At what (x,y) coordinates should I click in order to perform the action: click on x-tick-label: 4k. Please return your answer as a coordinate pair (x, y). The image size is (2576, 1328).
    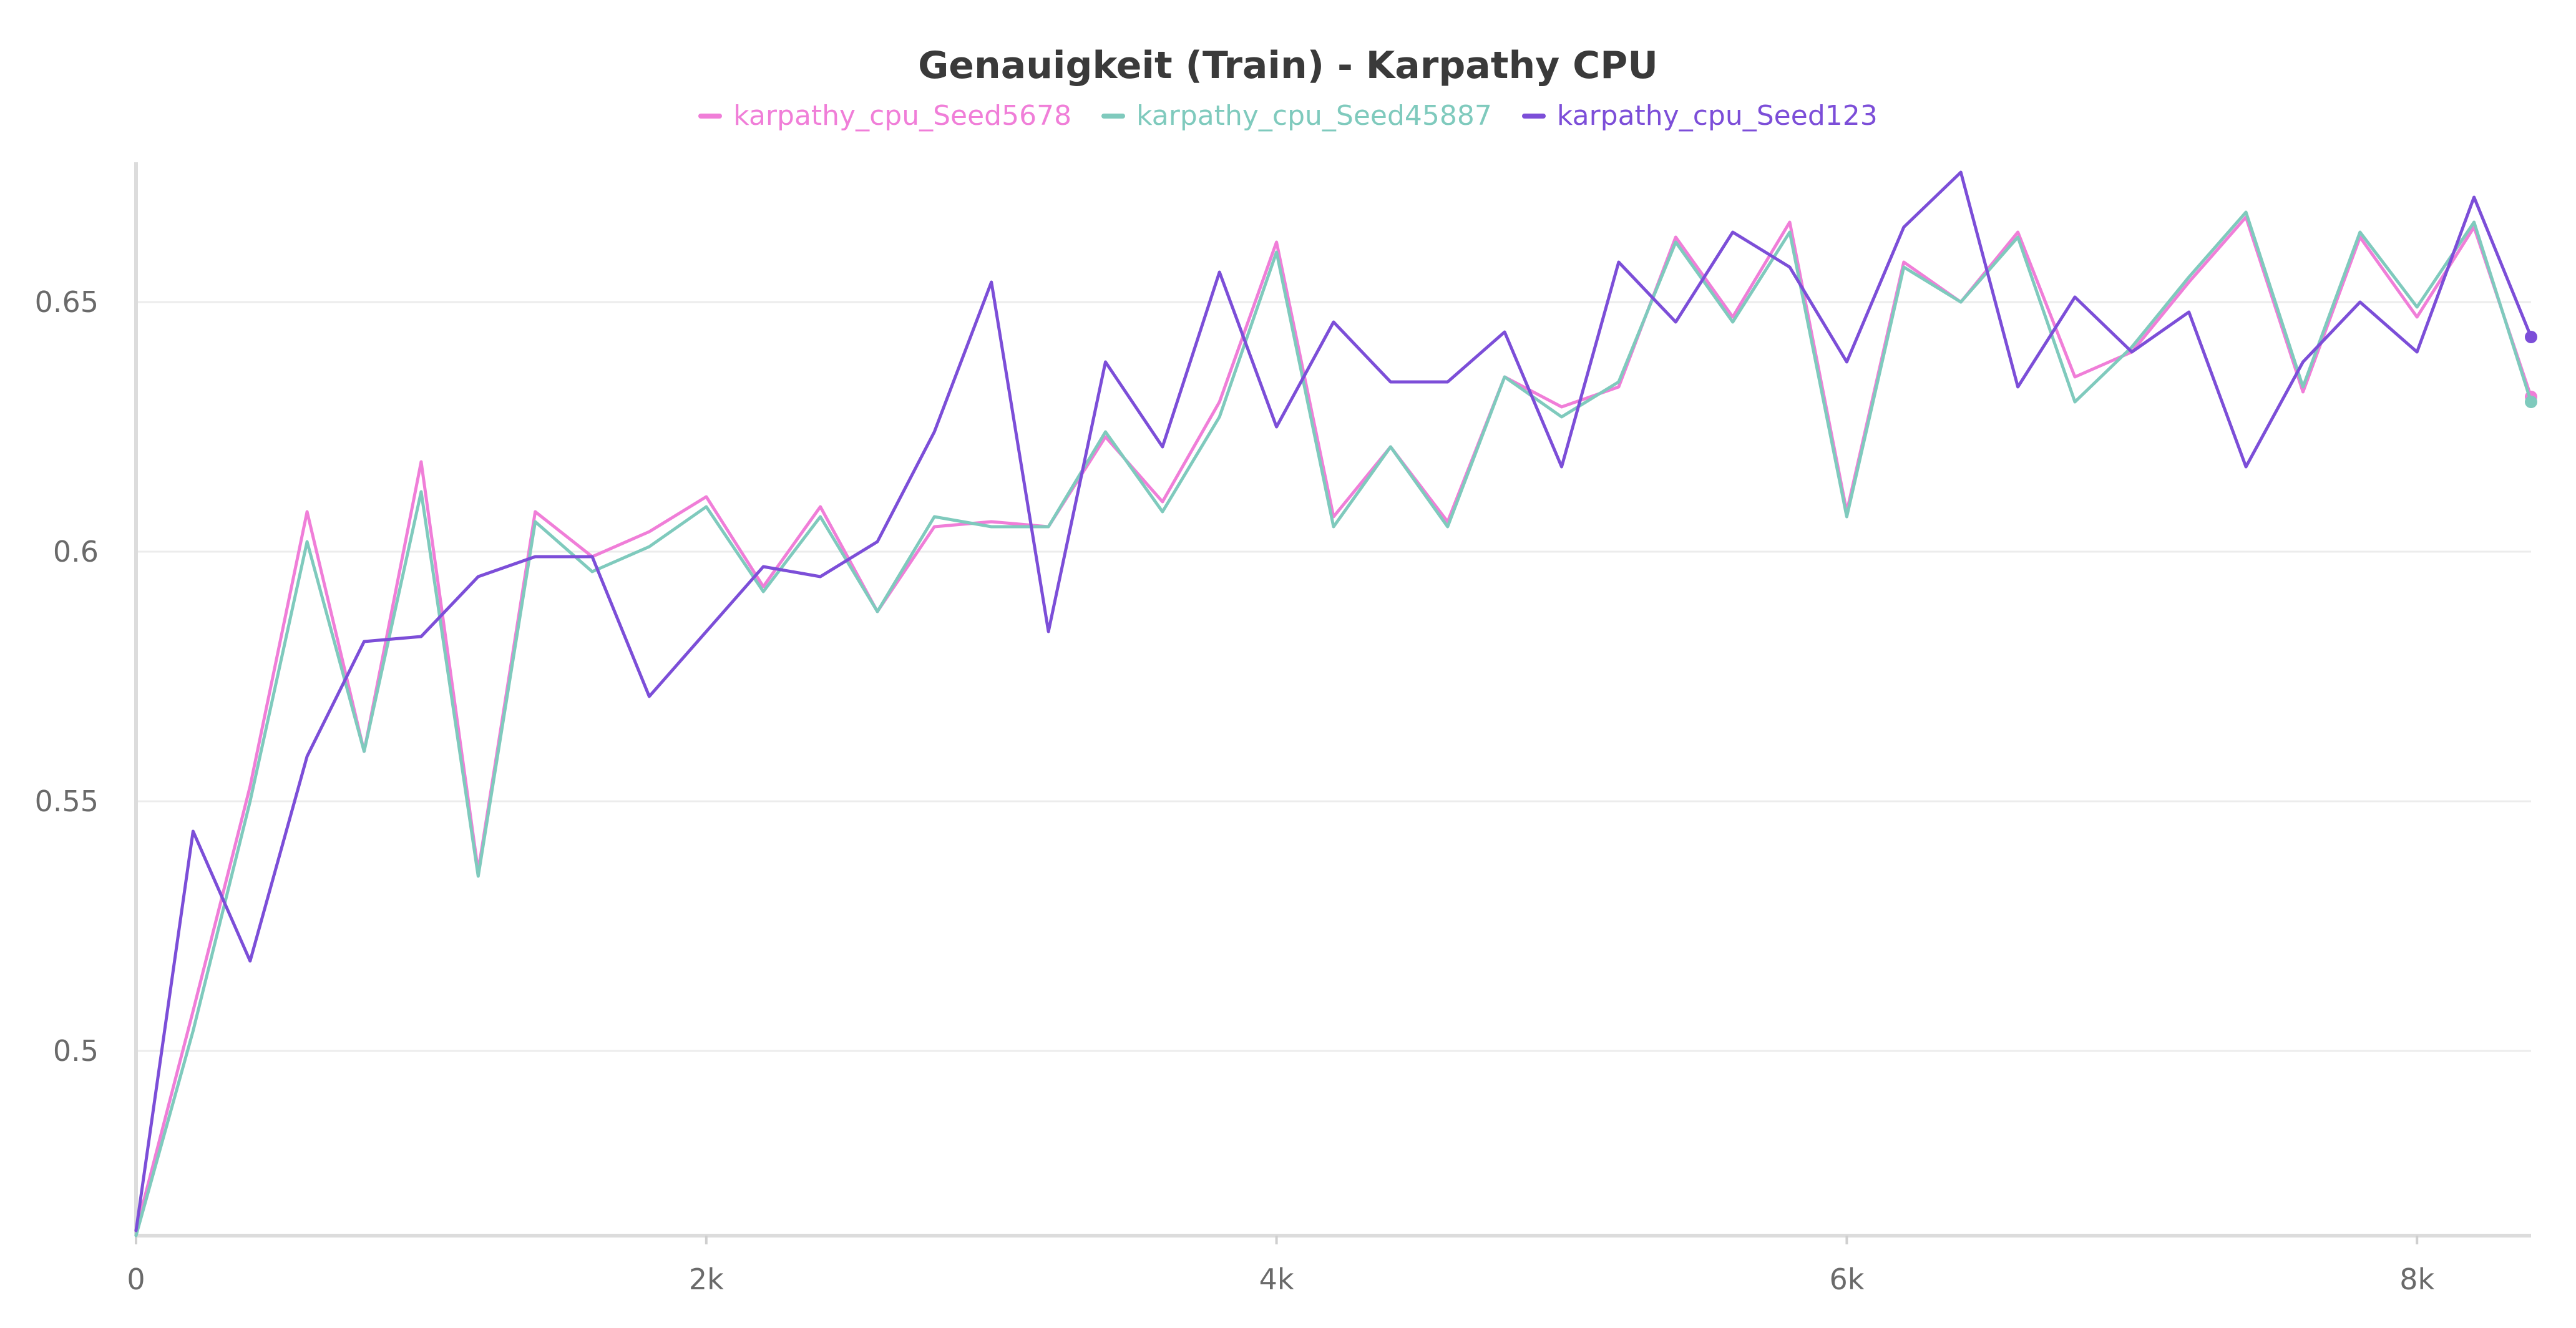
    Looking at the image, I should click on (1276, 1279).